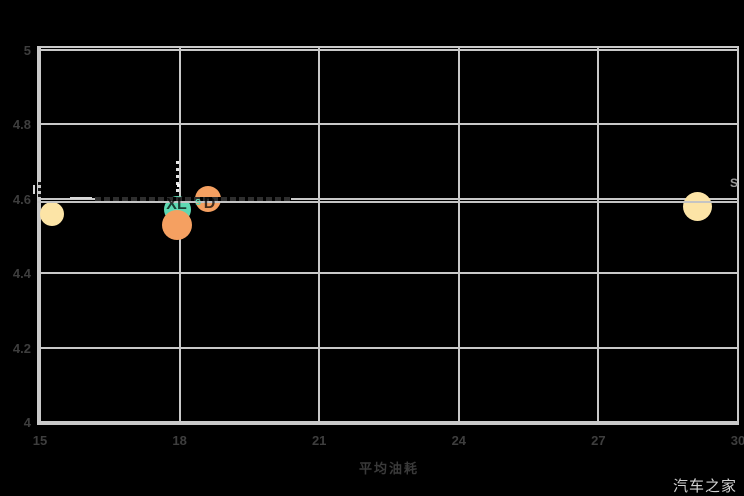  I want to click on y-tick-label: 5, so click(27, 50).